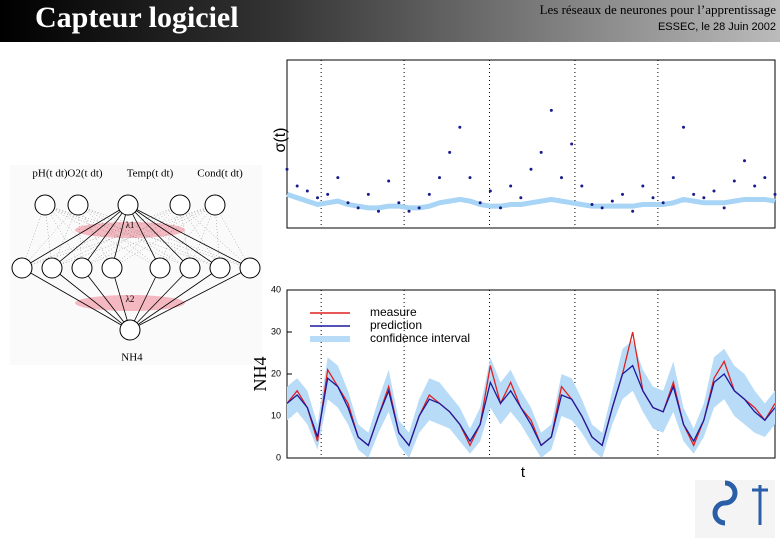  I want to click on logo, so click(735, 509).